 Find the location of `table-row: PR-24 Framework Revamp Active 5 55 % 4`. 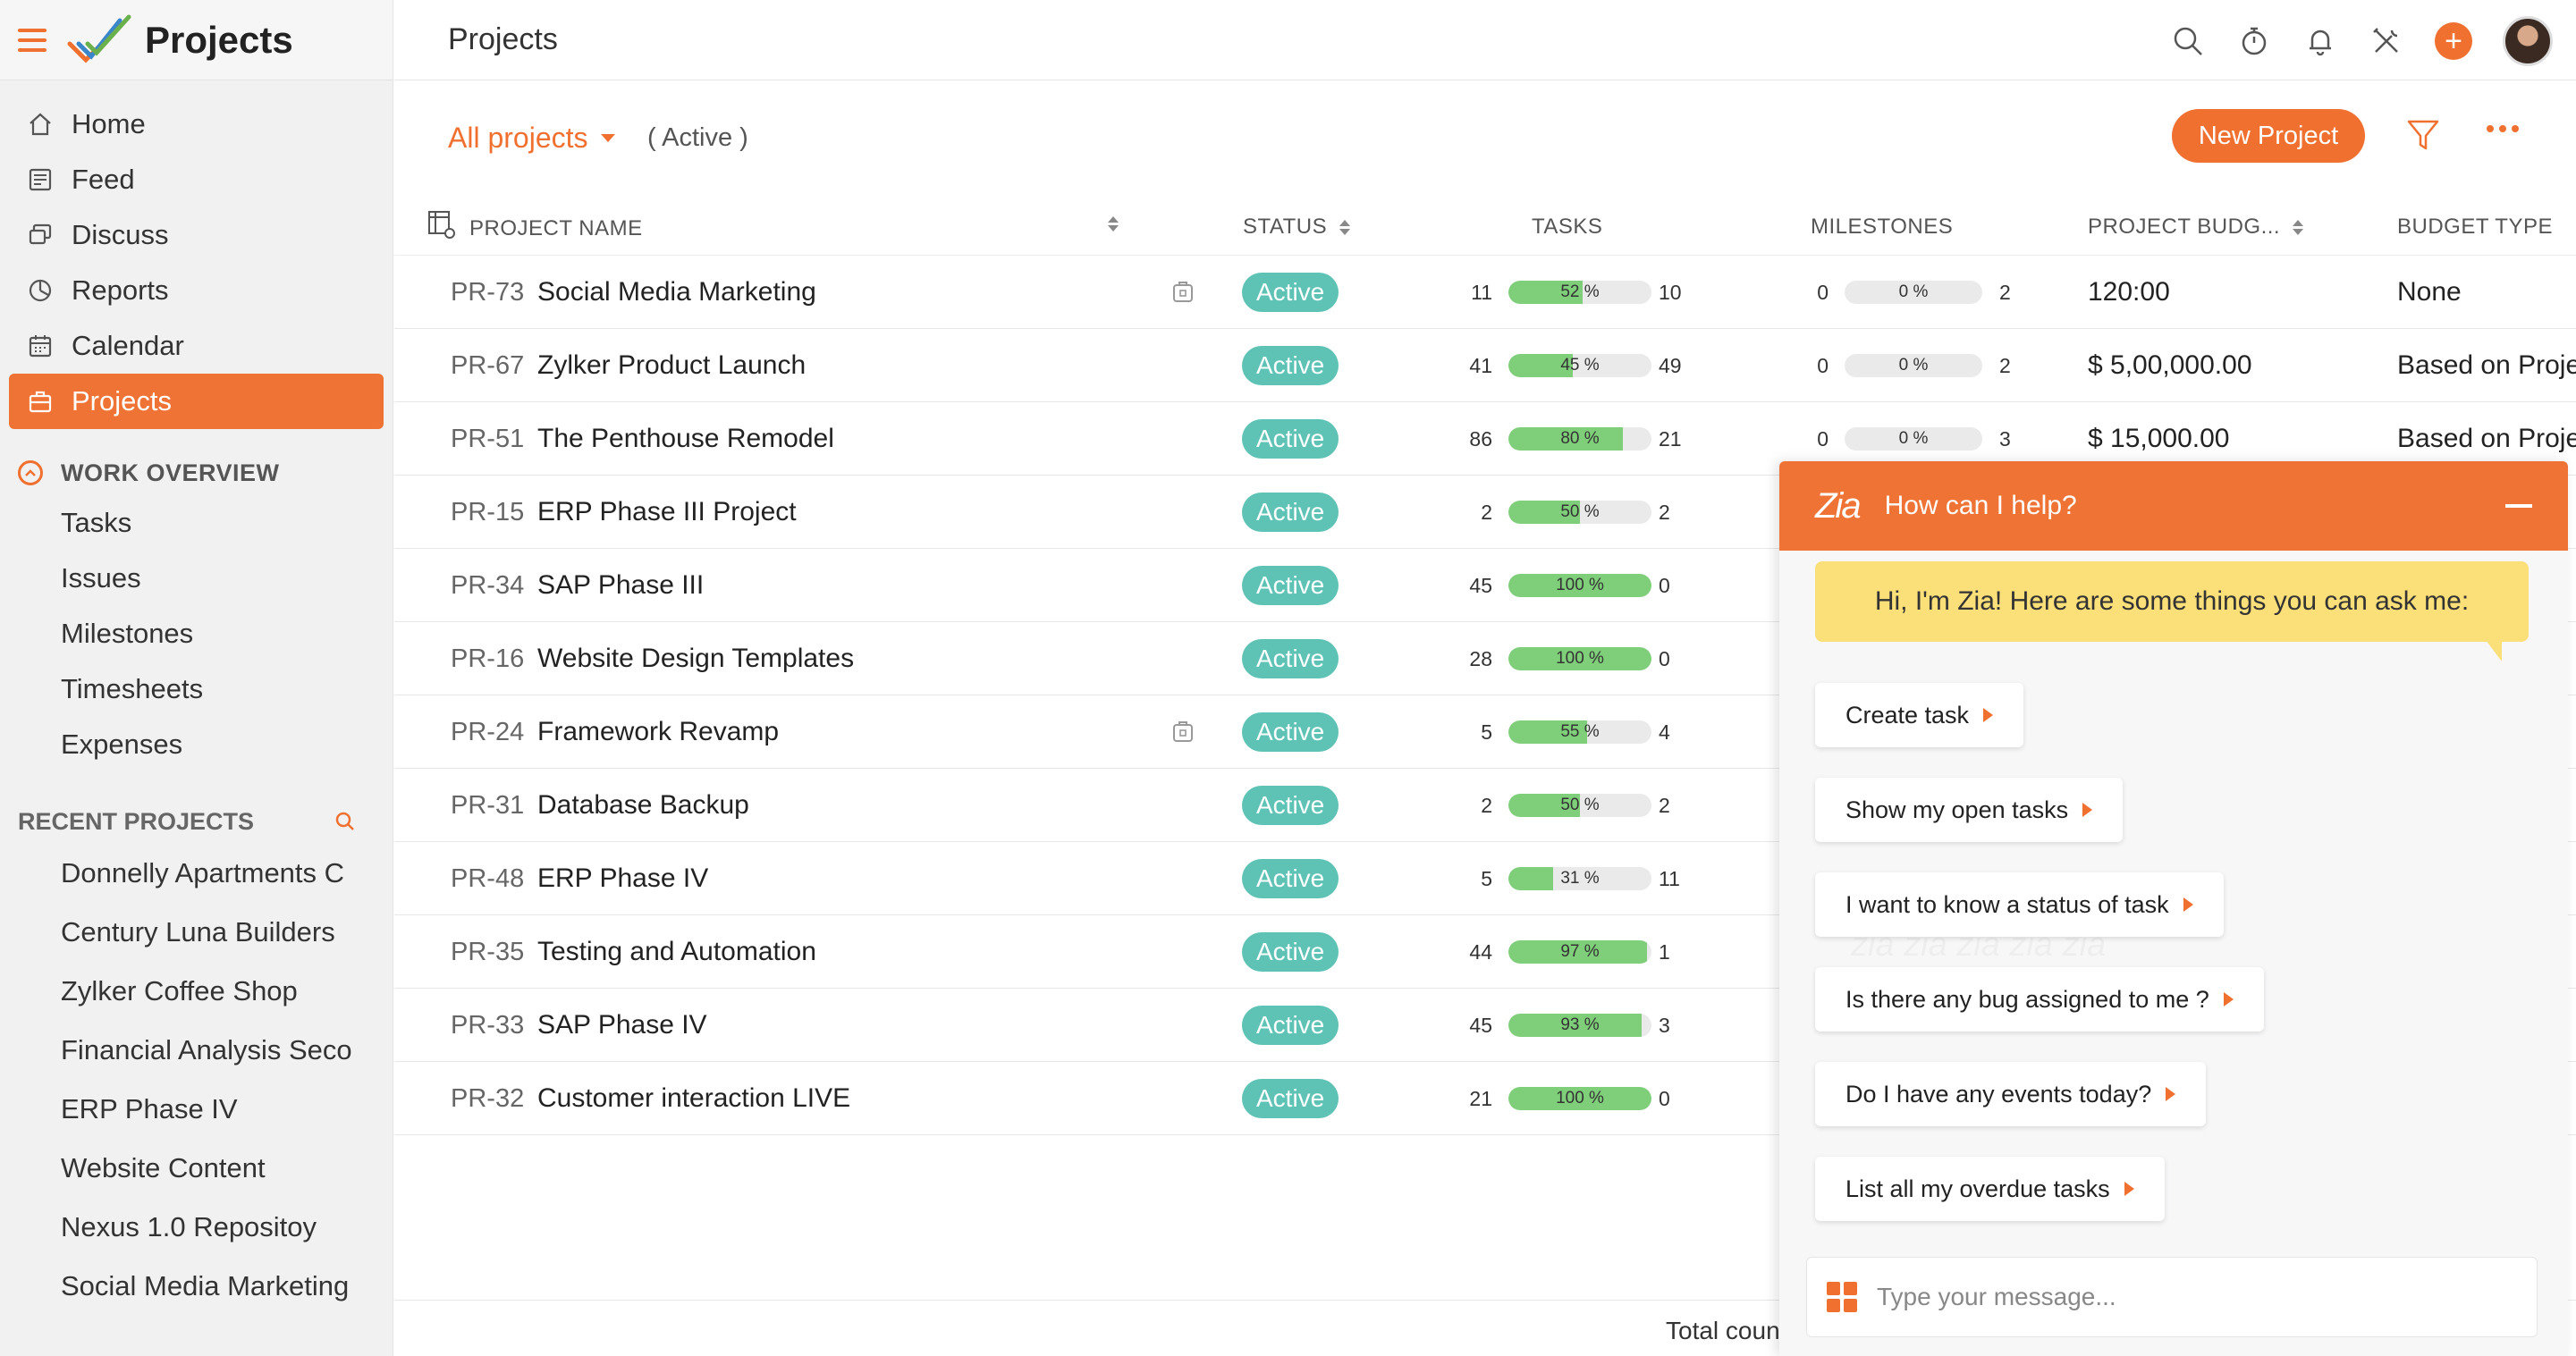

table-row: PR-24 Framework Revamp Active 5 55 % 4 is located at coordinates (1485, 732).